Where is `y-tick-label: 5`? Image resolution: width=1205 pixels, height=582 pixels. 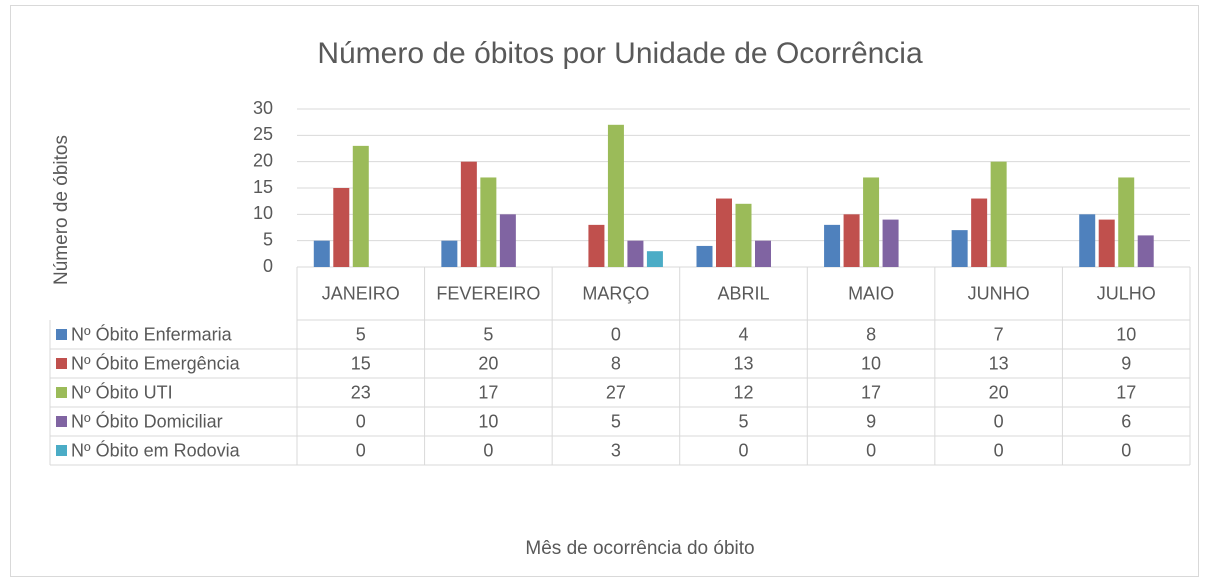
y-tick-label: 5 is located at coordinates (268, 239).